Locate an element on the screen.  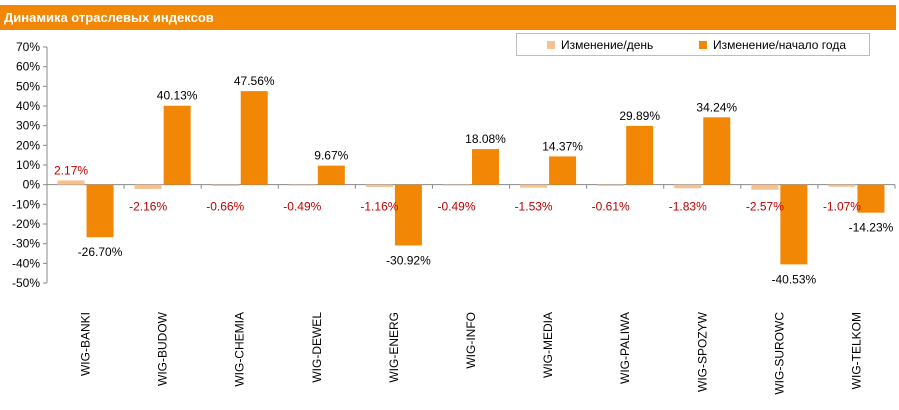
category-label: WIG-BUDOW is located at coordinates (163, 348).